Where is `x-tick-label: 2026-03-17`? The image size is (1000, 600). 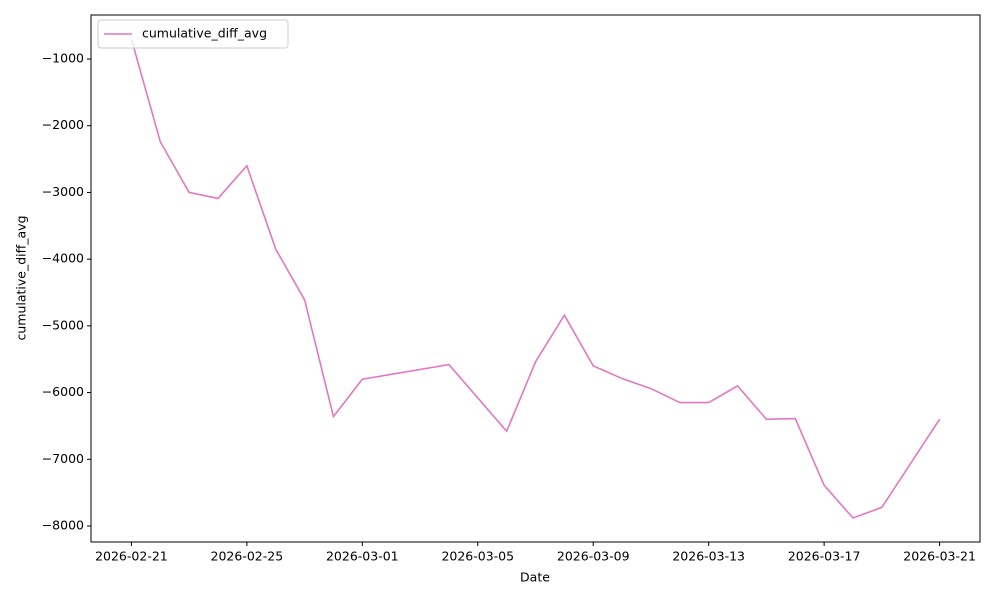 x-tick-label: 2026-03-17 is located at coordinates (824, 556).